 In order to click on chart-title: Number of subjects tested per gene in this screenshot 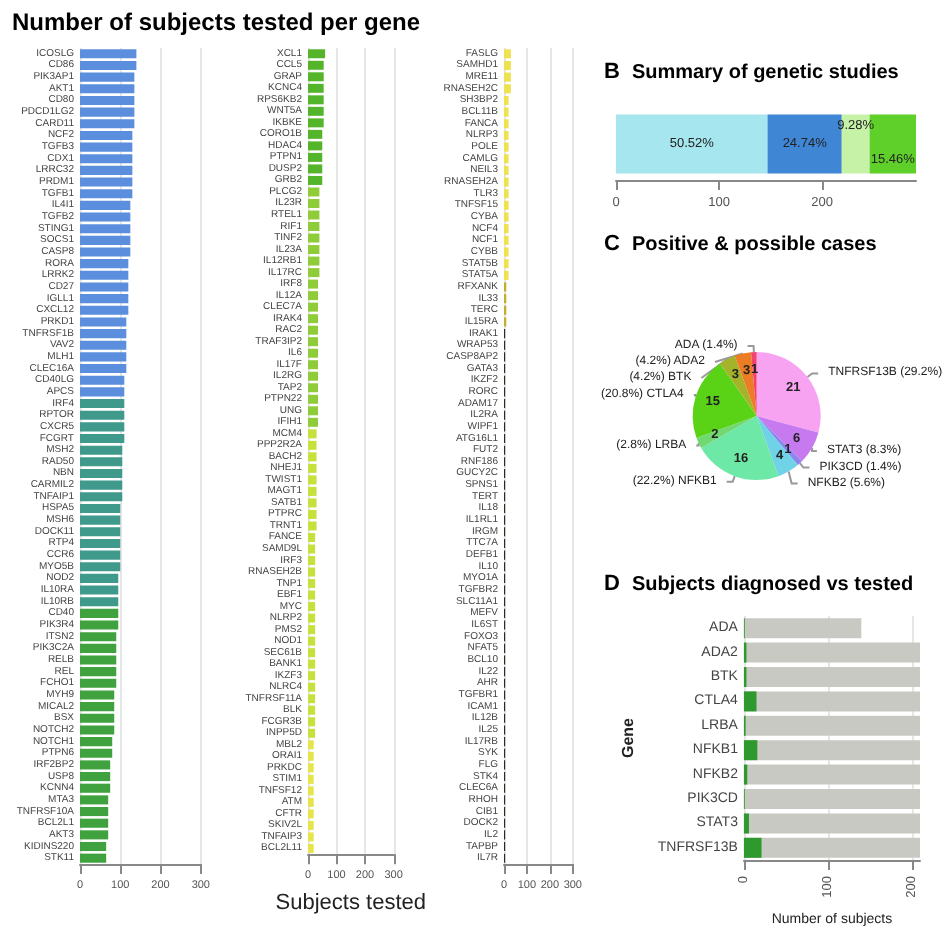, I will do `click(216, 22)`.